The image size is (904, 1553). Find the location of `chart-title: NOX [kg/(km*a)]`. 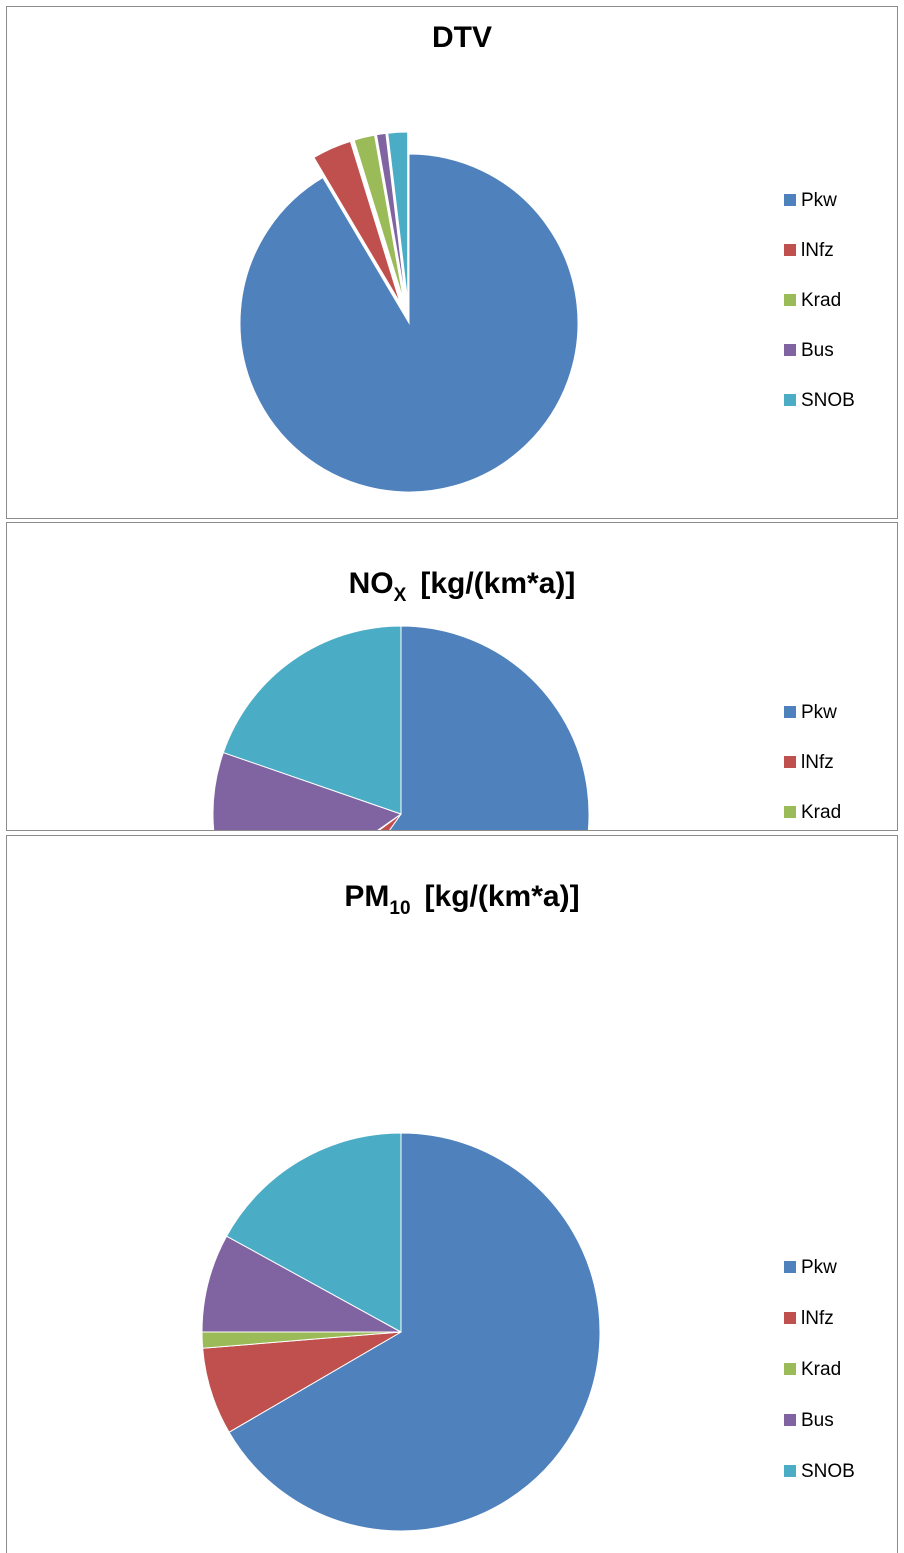

chart-title: NOX [kg/(km*a)] is located at coordinates (462, 586).